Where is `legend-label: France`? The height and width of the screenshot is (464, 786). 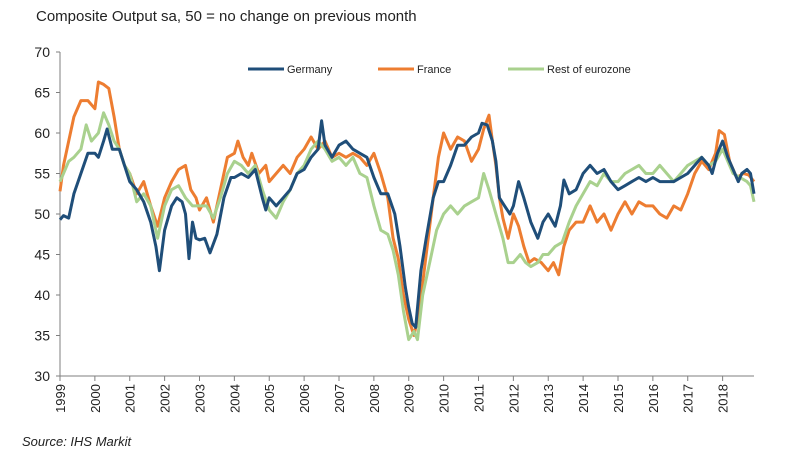 legend-label: France is located at coordinates (434, 70).